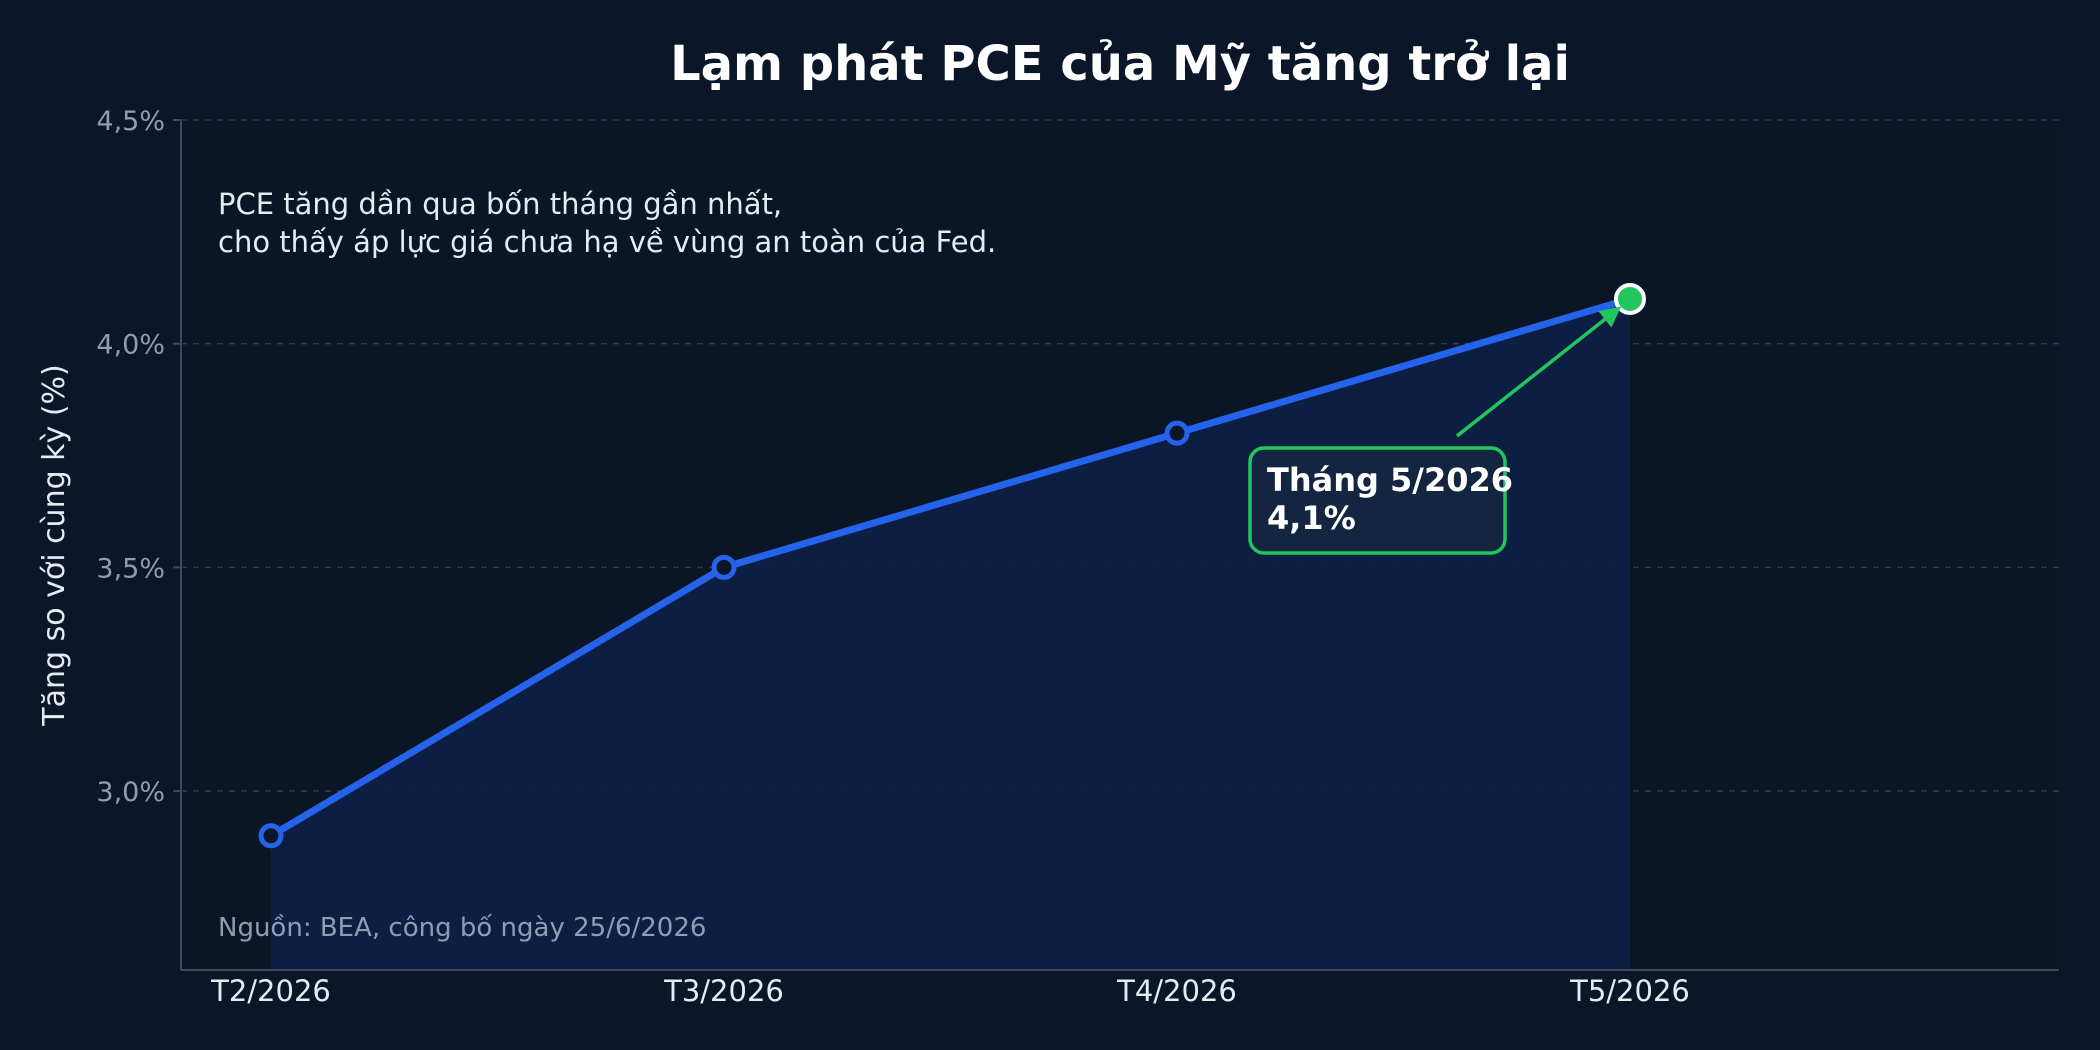 The width and height of the screenshot is (2100, 1050). Describe the element at coordinates (138, 457) in the screenshot. I see `y-tick-labels: 3,0% 3,5% 4,0% 4,5%` at that location.